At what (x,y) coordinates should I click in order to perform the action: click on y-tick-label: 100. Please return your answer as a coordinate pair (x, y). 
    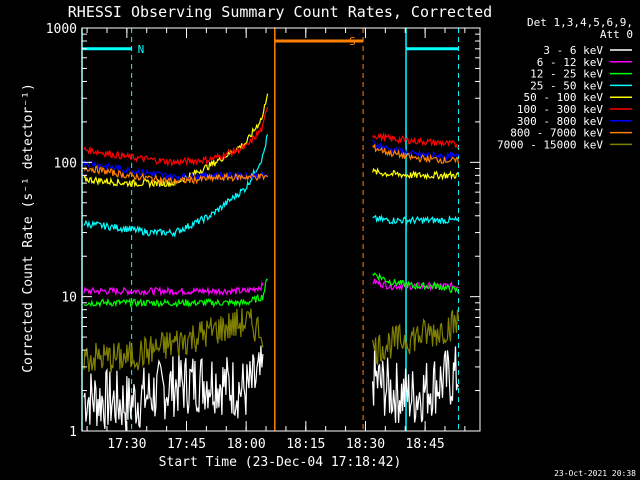
    Looking at the image, I should click on (65, 163).